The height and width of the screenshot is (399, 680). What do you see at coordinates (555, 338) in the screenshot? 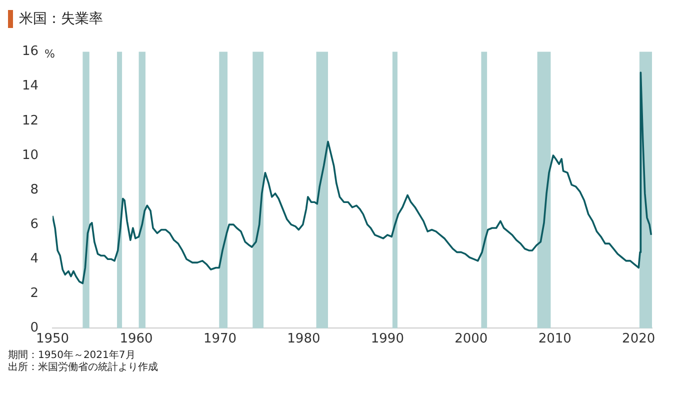
I see `x-tick-label: 2010` at bounding box center [555, 338].